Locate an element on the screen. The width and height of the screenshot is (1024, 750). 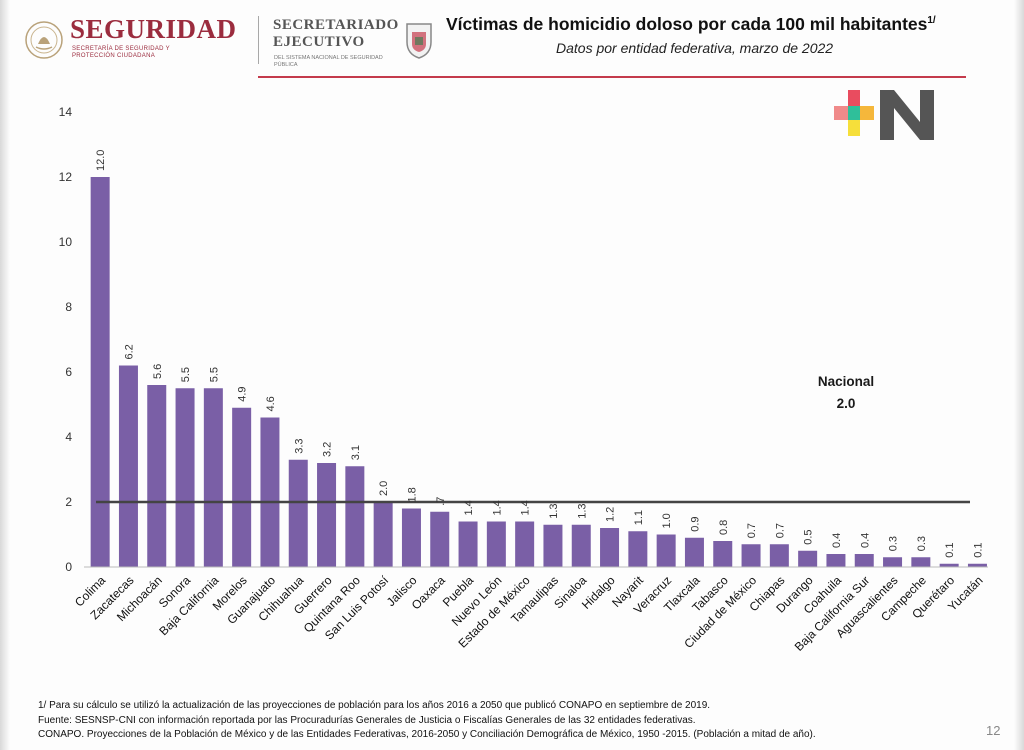
data-label: 3.2 is located at coordinates (328, 449).